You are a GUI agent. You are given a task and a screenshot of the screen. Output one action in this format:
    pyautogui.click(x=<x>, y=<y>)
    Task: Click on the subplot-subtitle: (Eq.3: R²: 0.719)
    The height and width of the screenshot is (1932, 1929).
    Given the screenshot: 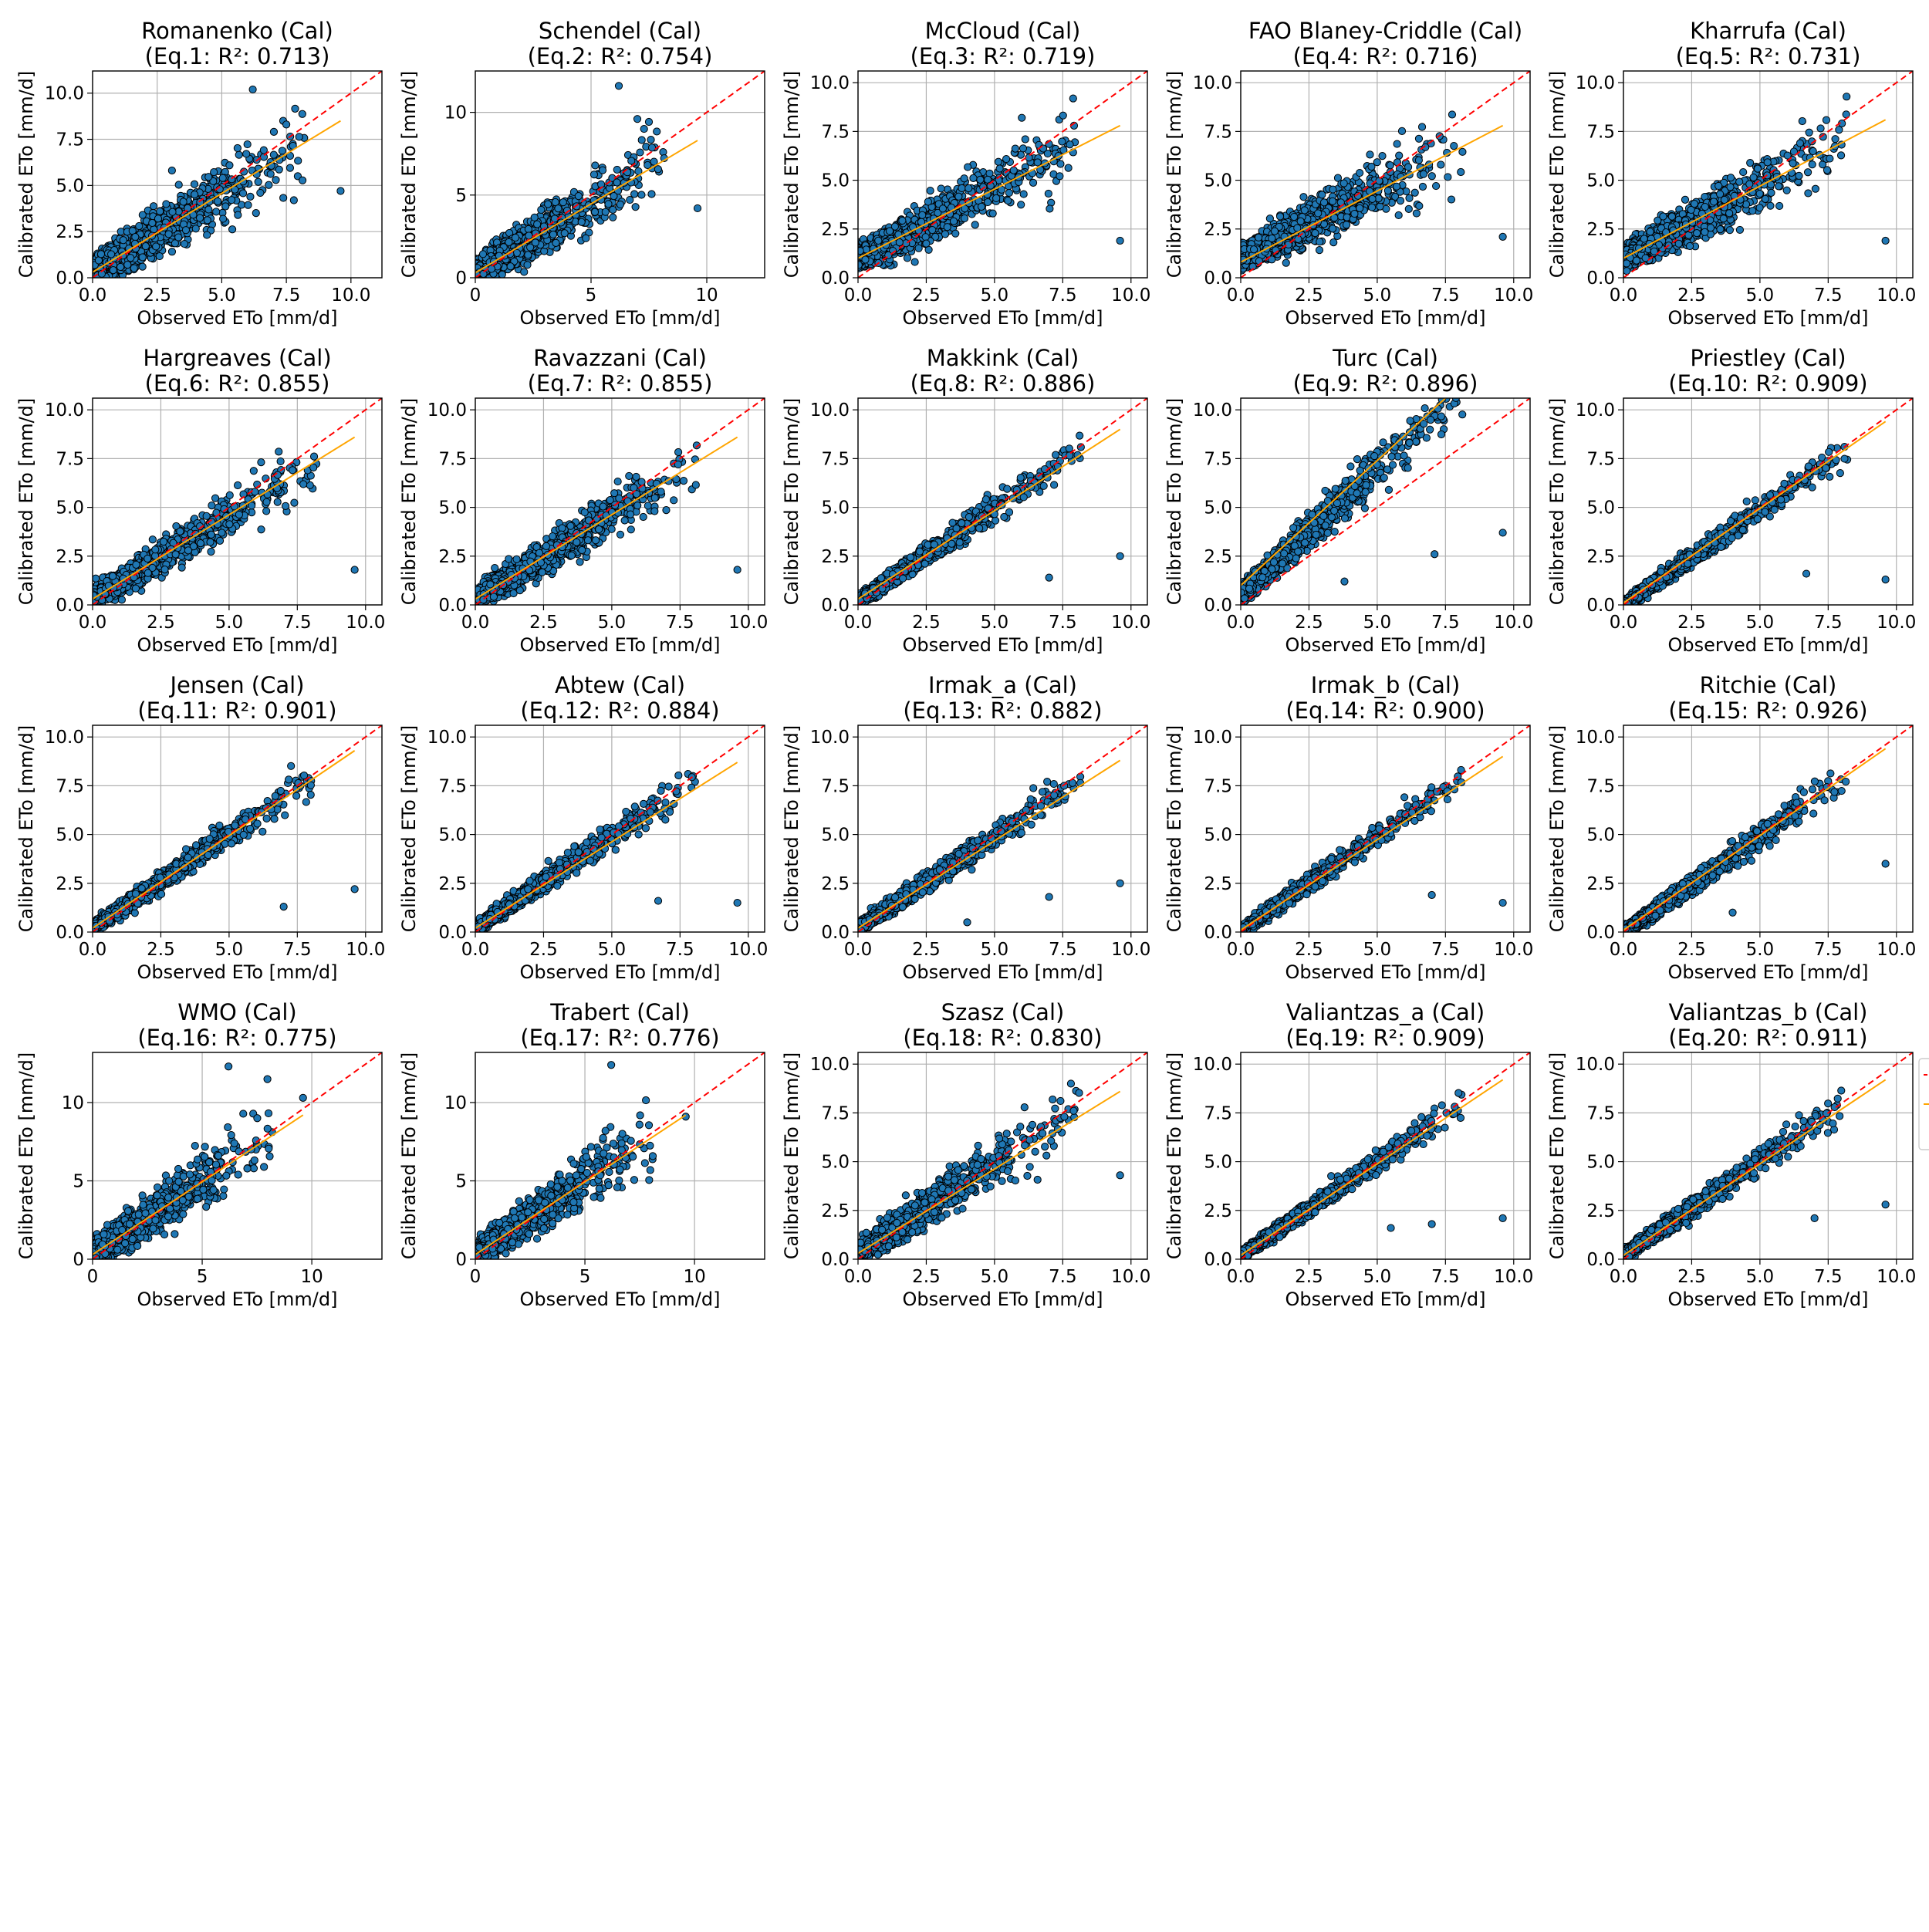 What is the action you would take?
    pyautogui.click(x=1003, y=56)
    